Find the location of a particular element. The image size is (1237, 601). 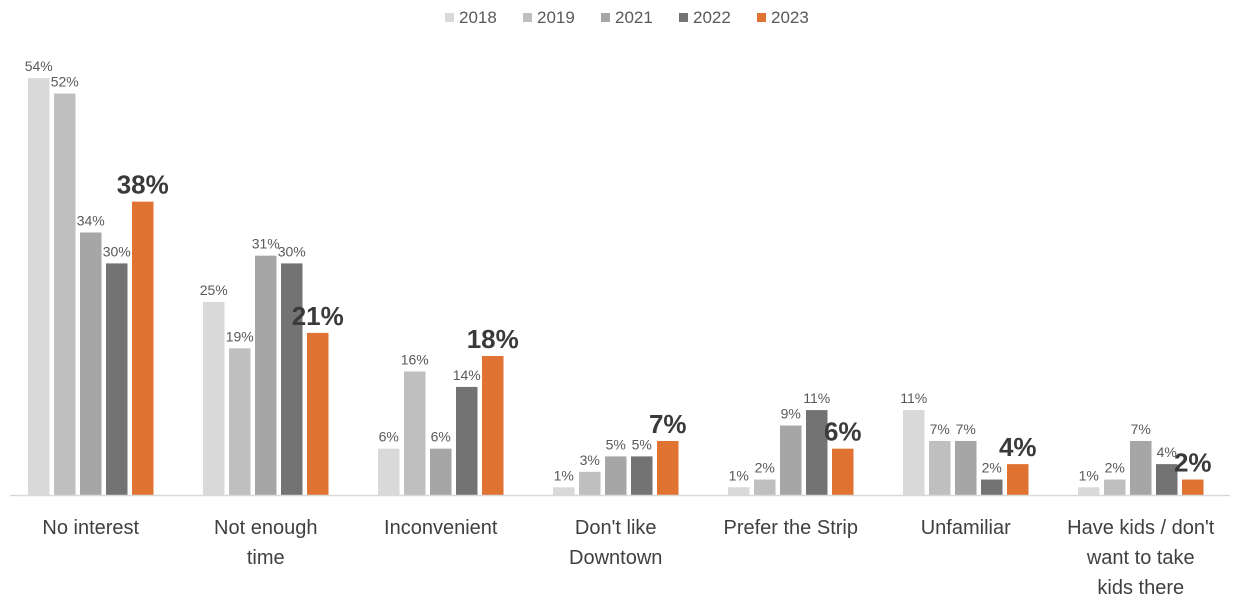

bar-not-enough-time-2021 is located at coordinates (266, 375).